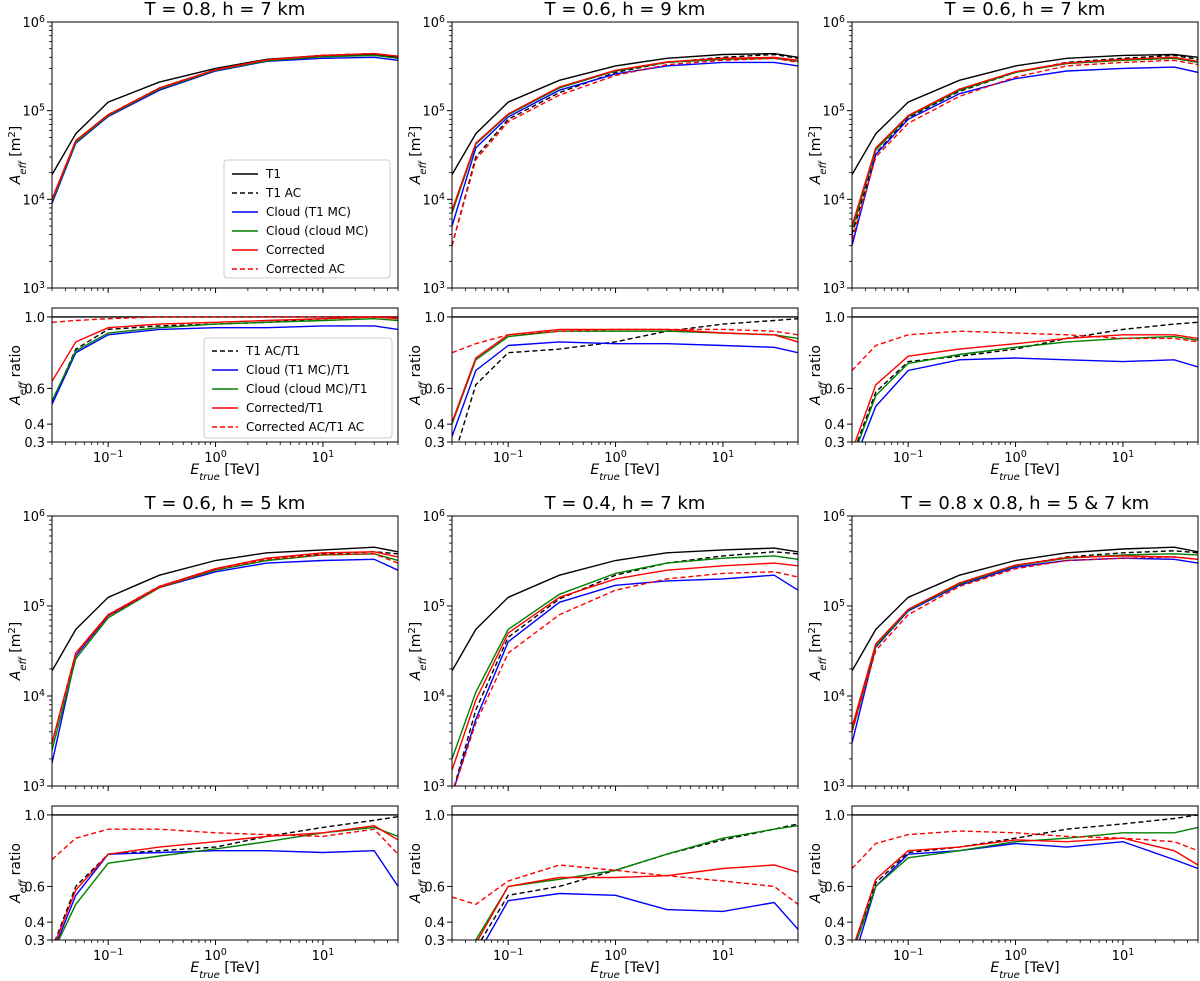 This screenshot has width=1200, height=981. Describe the element at coordinates (307, 389) in the screenshot. I see `legend-label: Cloud (cloud MC)/T1` at that location.